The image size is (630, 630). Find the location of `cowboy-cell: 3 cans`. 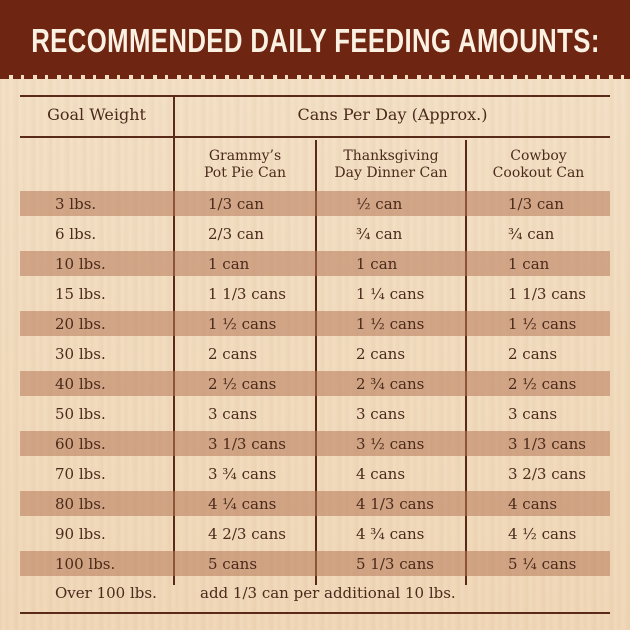

cowboy-cell: 3 cans is located at coordinates (533, 414).